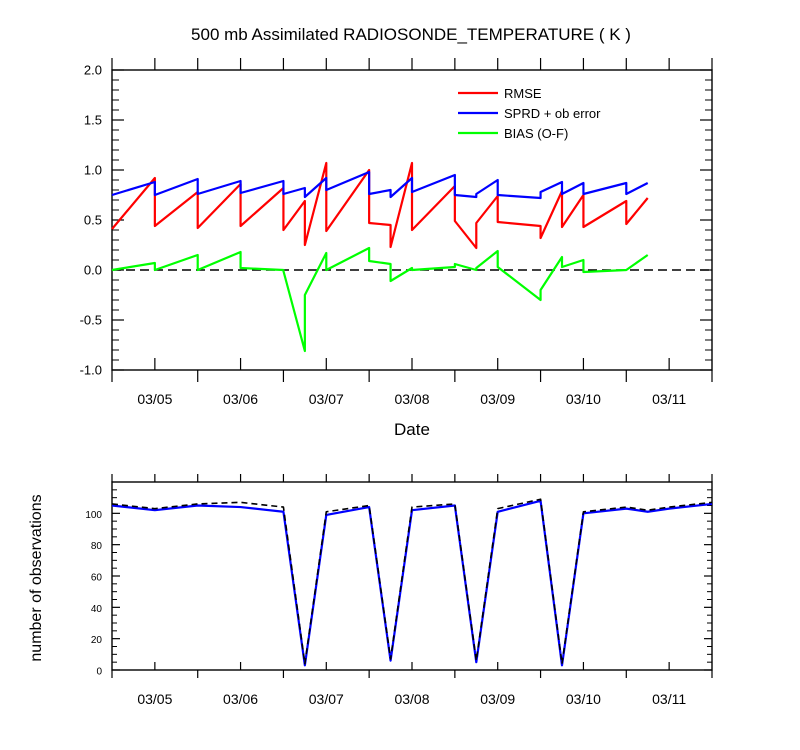 This screenshot has height=750, width=800. Describe the element at coordinates (99, 672) in the screenshot. I see `y-tick-label: 0` at that location.